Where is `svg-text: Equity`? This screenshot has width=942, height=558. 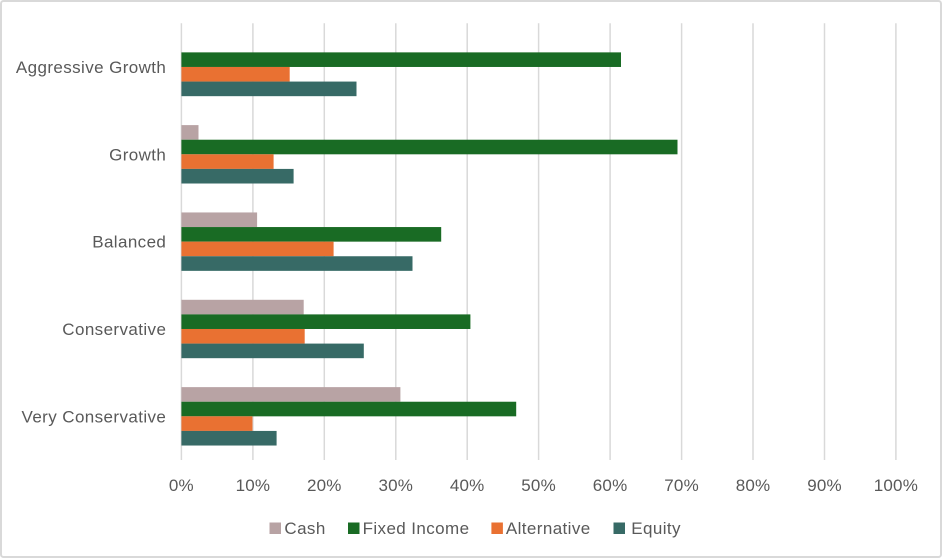
svg-text: Equity is located at coordinates (656, 528).